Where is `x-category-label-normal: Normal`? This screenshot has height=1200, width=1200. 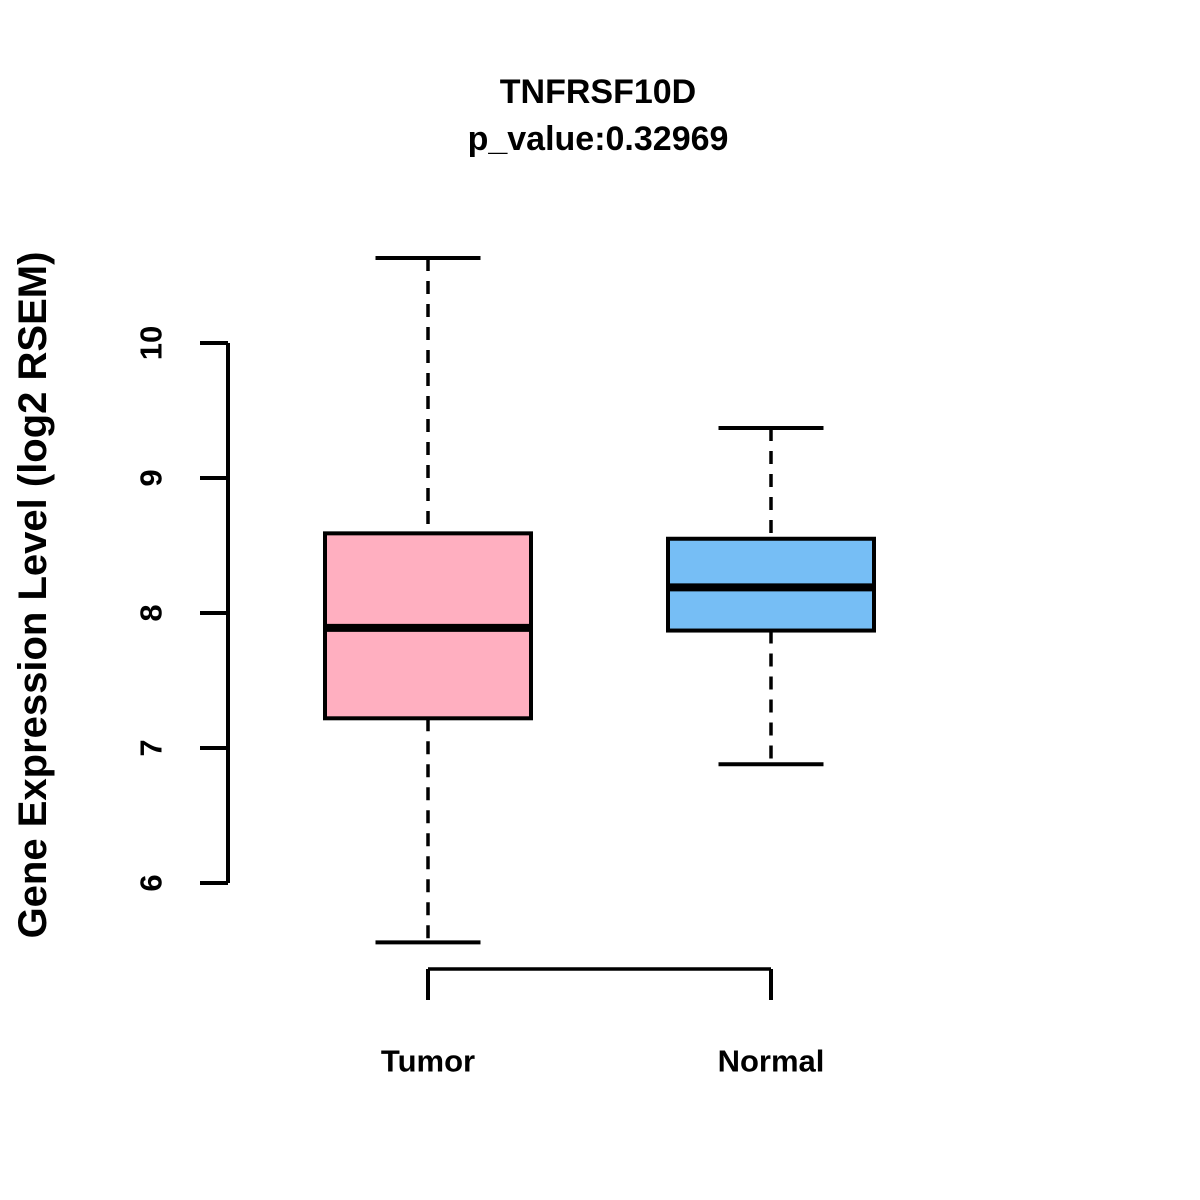 x-category-label-normal: Normal is located at coordinates (771, 1061).